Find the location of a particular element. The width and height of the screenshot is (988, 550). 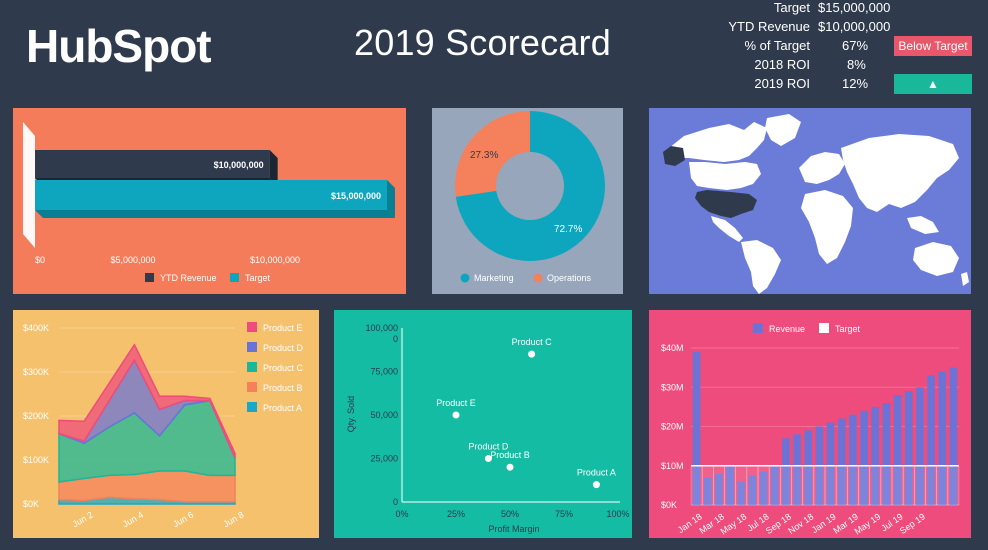

y-tick-3: $30M is located at coordinates (672, 387).